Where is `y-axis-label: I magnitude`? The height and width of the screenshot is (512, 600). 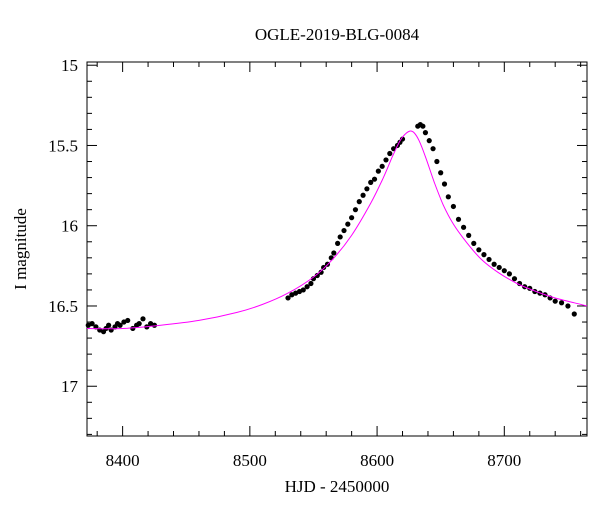
y-axis-label: I magnitude is located at coordinates (20, 249).